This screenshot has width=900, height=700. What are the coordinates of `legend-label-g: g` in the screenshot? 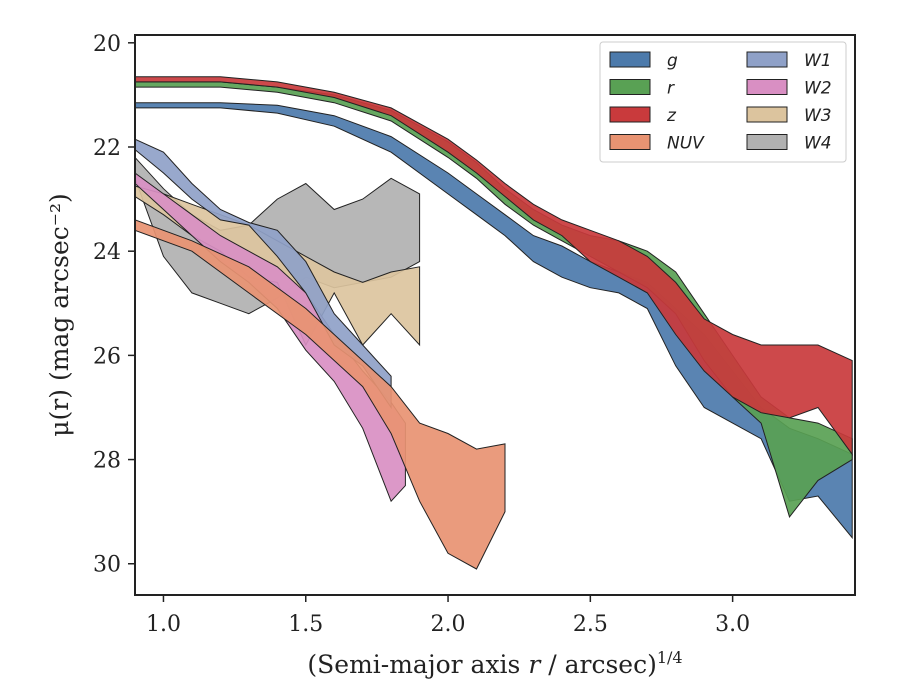 It's located at (672, 61).